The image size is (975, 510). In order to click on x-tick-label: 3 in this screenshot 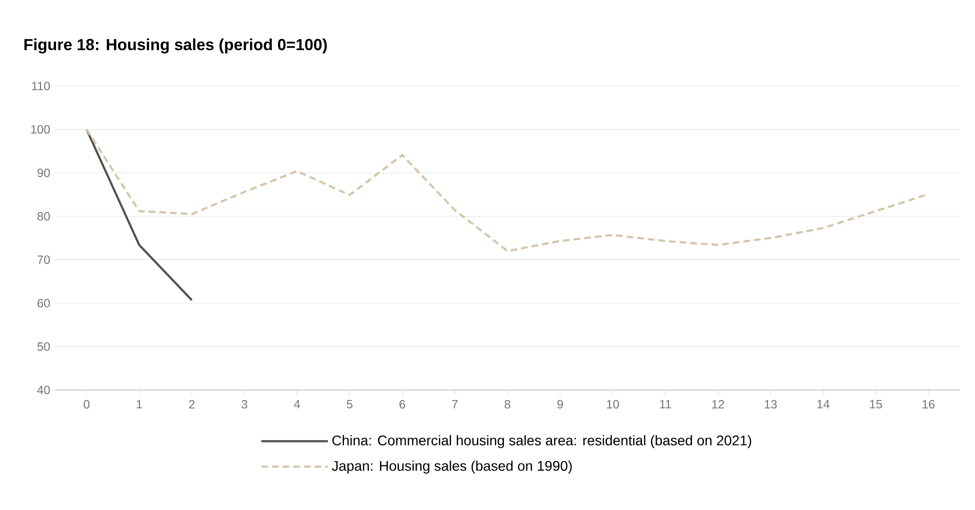, I will do `click(245, 404)`.